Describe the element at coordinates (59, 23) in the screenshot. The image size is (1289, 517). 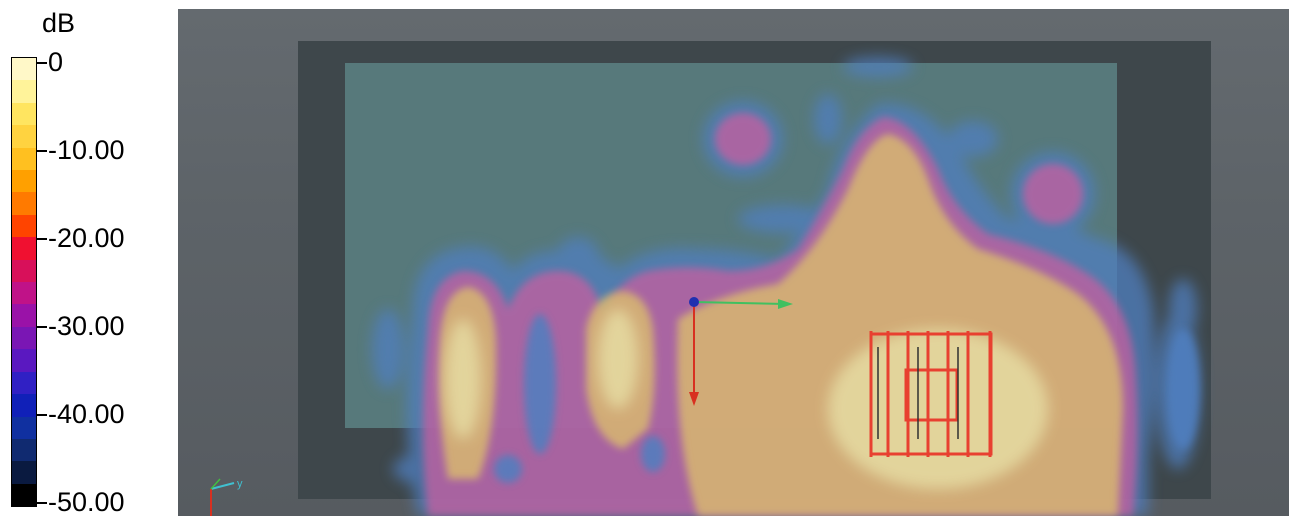
I see `legend-unit-label: dB` at that location.